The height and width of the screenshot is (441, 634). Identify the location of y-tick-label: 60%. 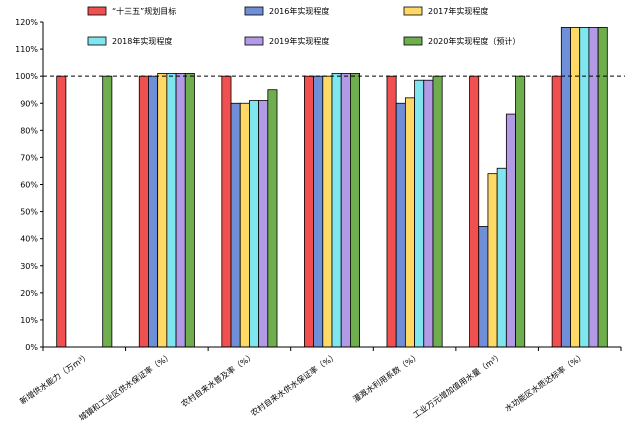
(29, 185).